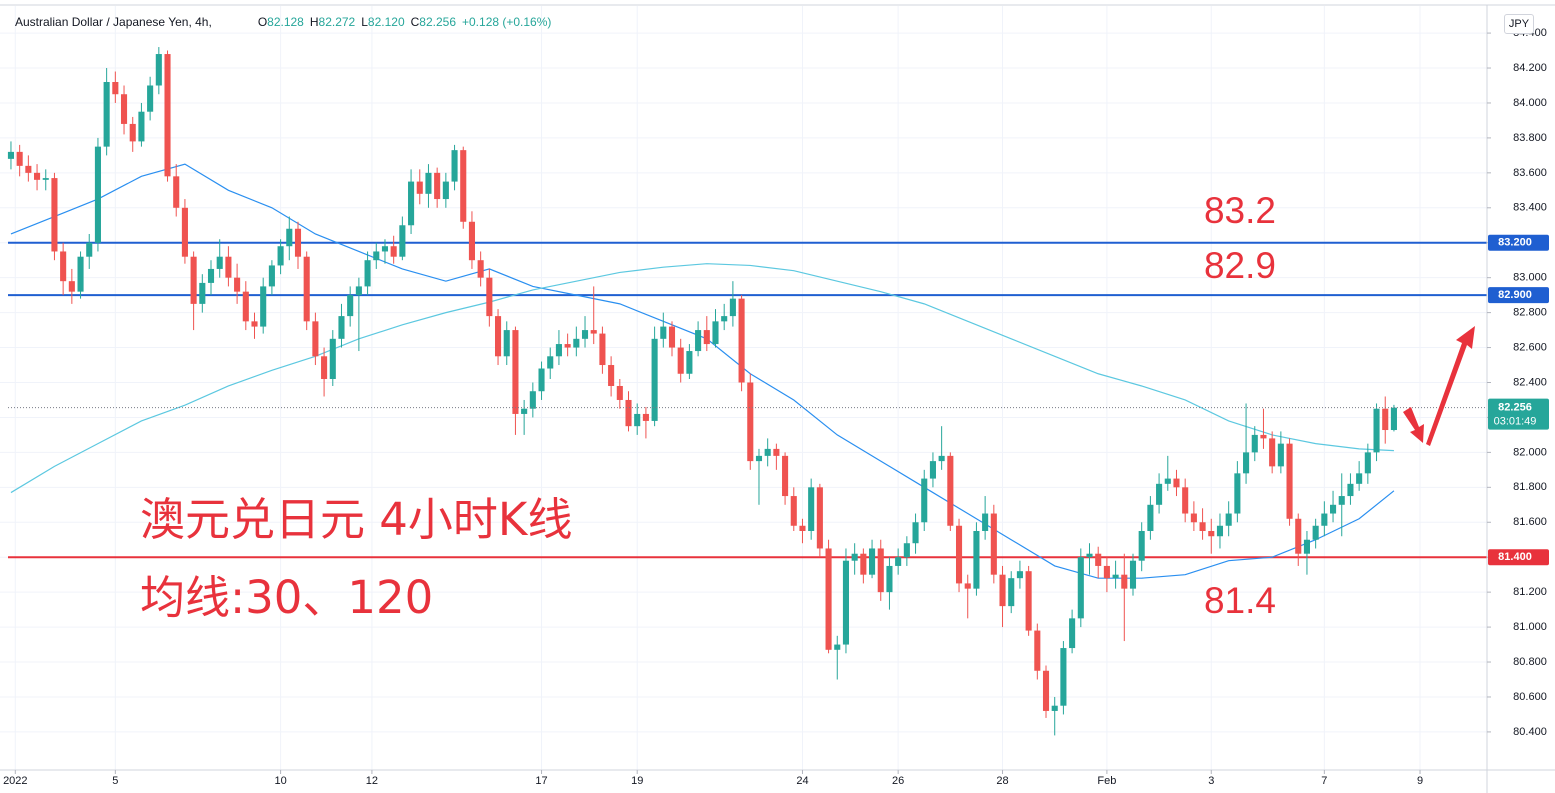  I want to click on x-tick-label: Feb, so click(1106, 781).